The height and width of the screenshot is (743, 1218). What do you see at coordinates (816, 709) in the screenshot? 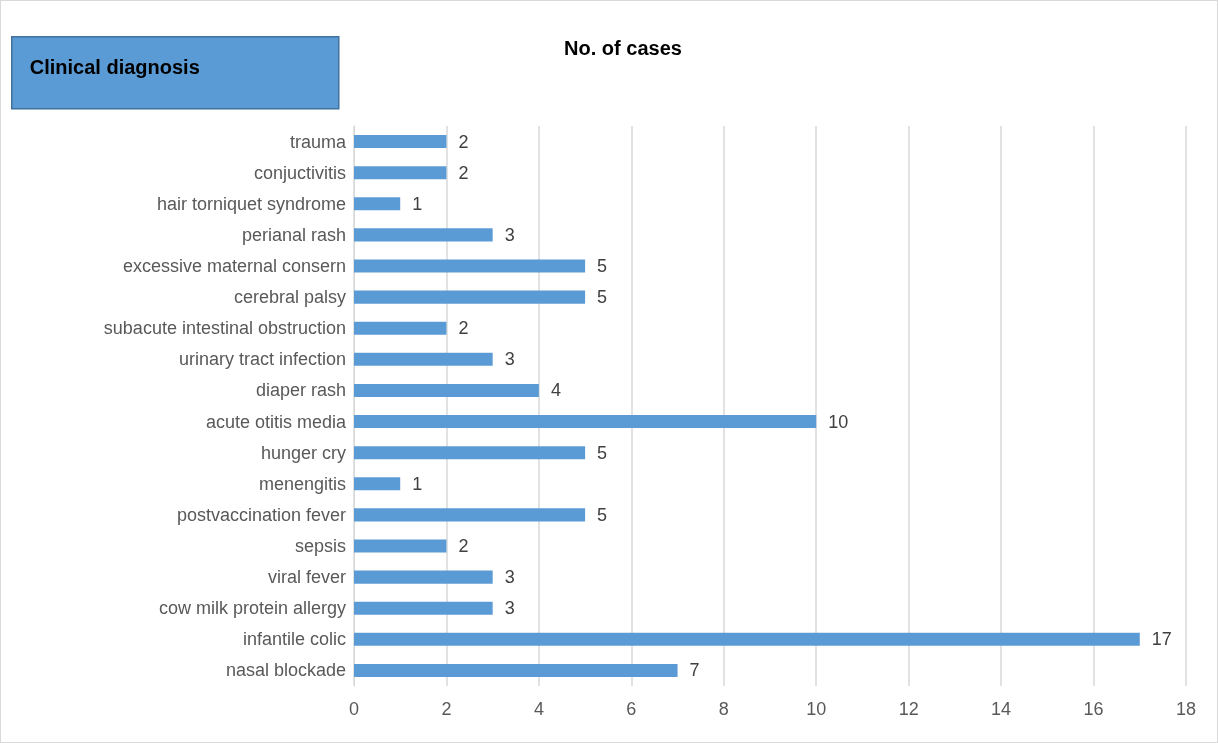
I see `x-tick-label: 10` at bounding box center [816, 709].